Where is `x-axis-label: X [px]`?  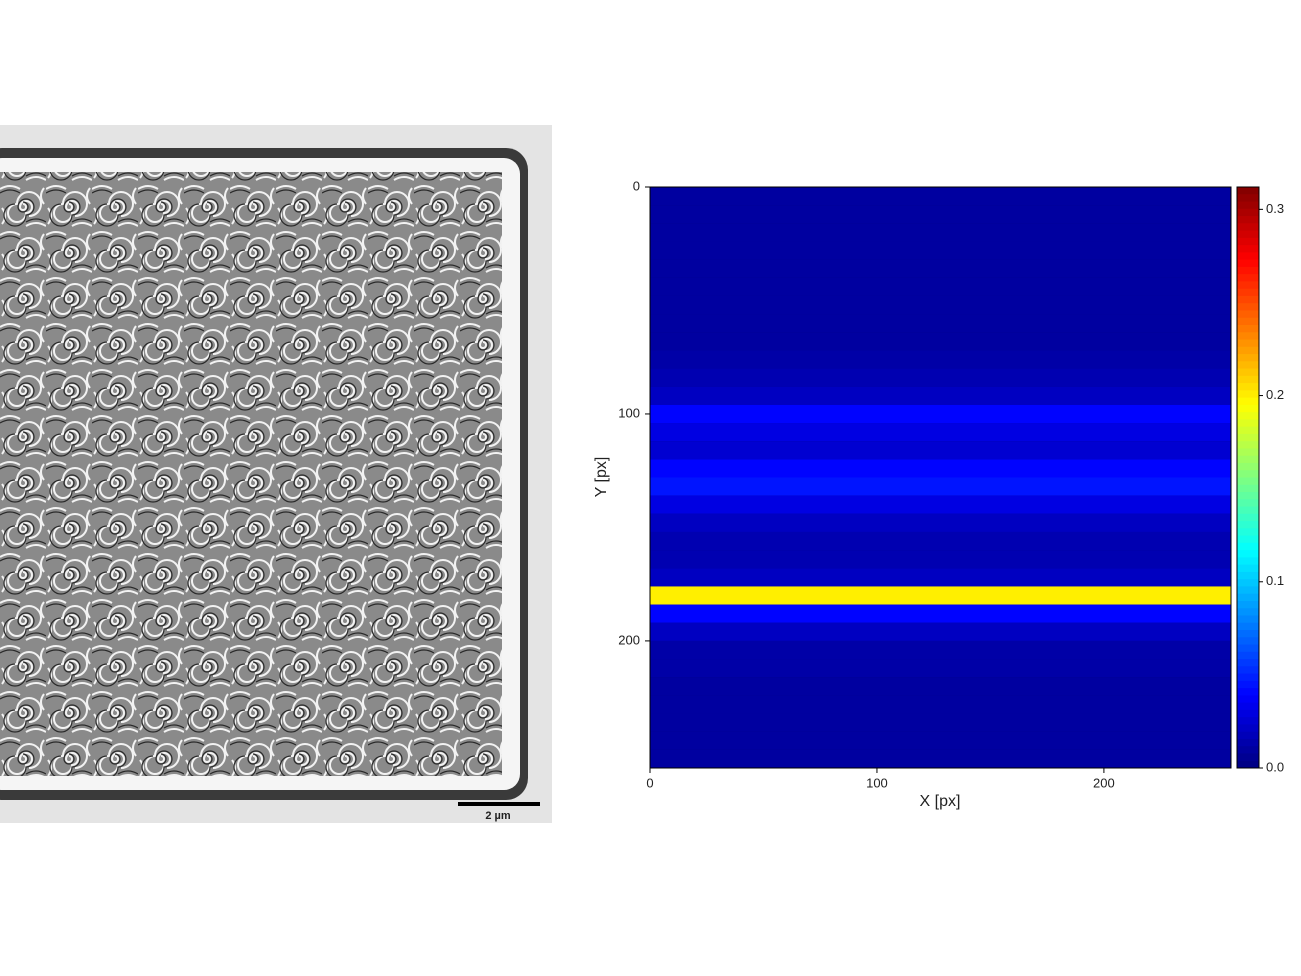 x-axis-label: X [px] is located at coordinates (940, 801).